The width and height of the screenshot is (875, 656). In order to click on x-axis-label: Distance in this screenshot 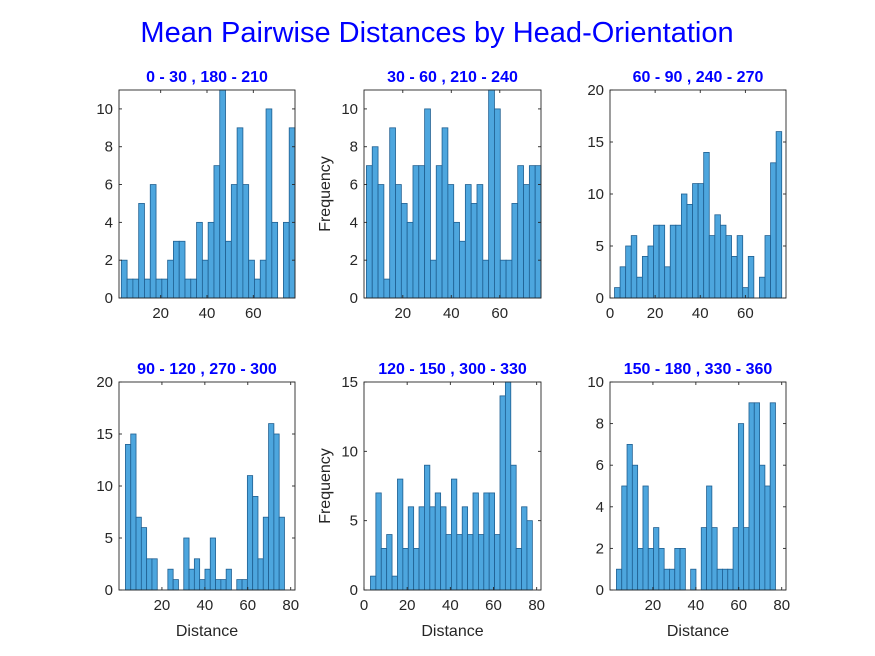, I will do `click(452, 631)`.